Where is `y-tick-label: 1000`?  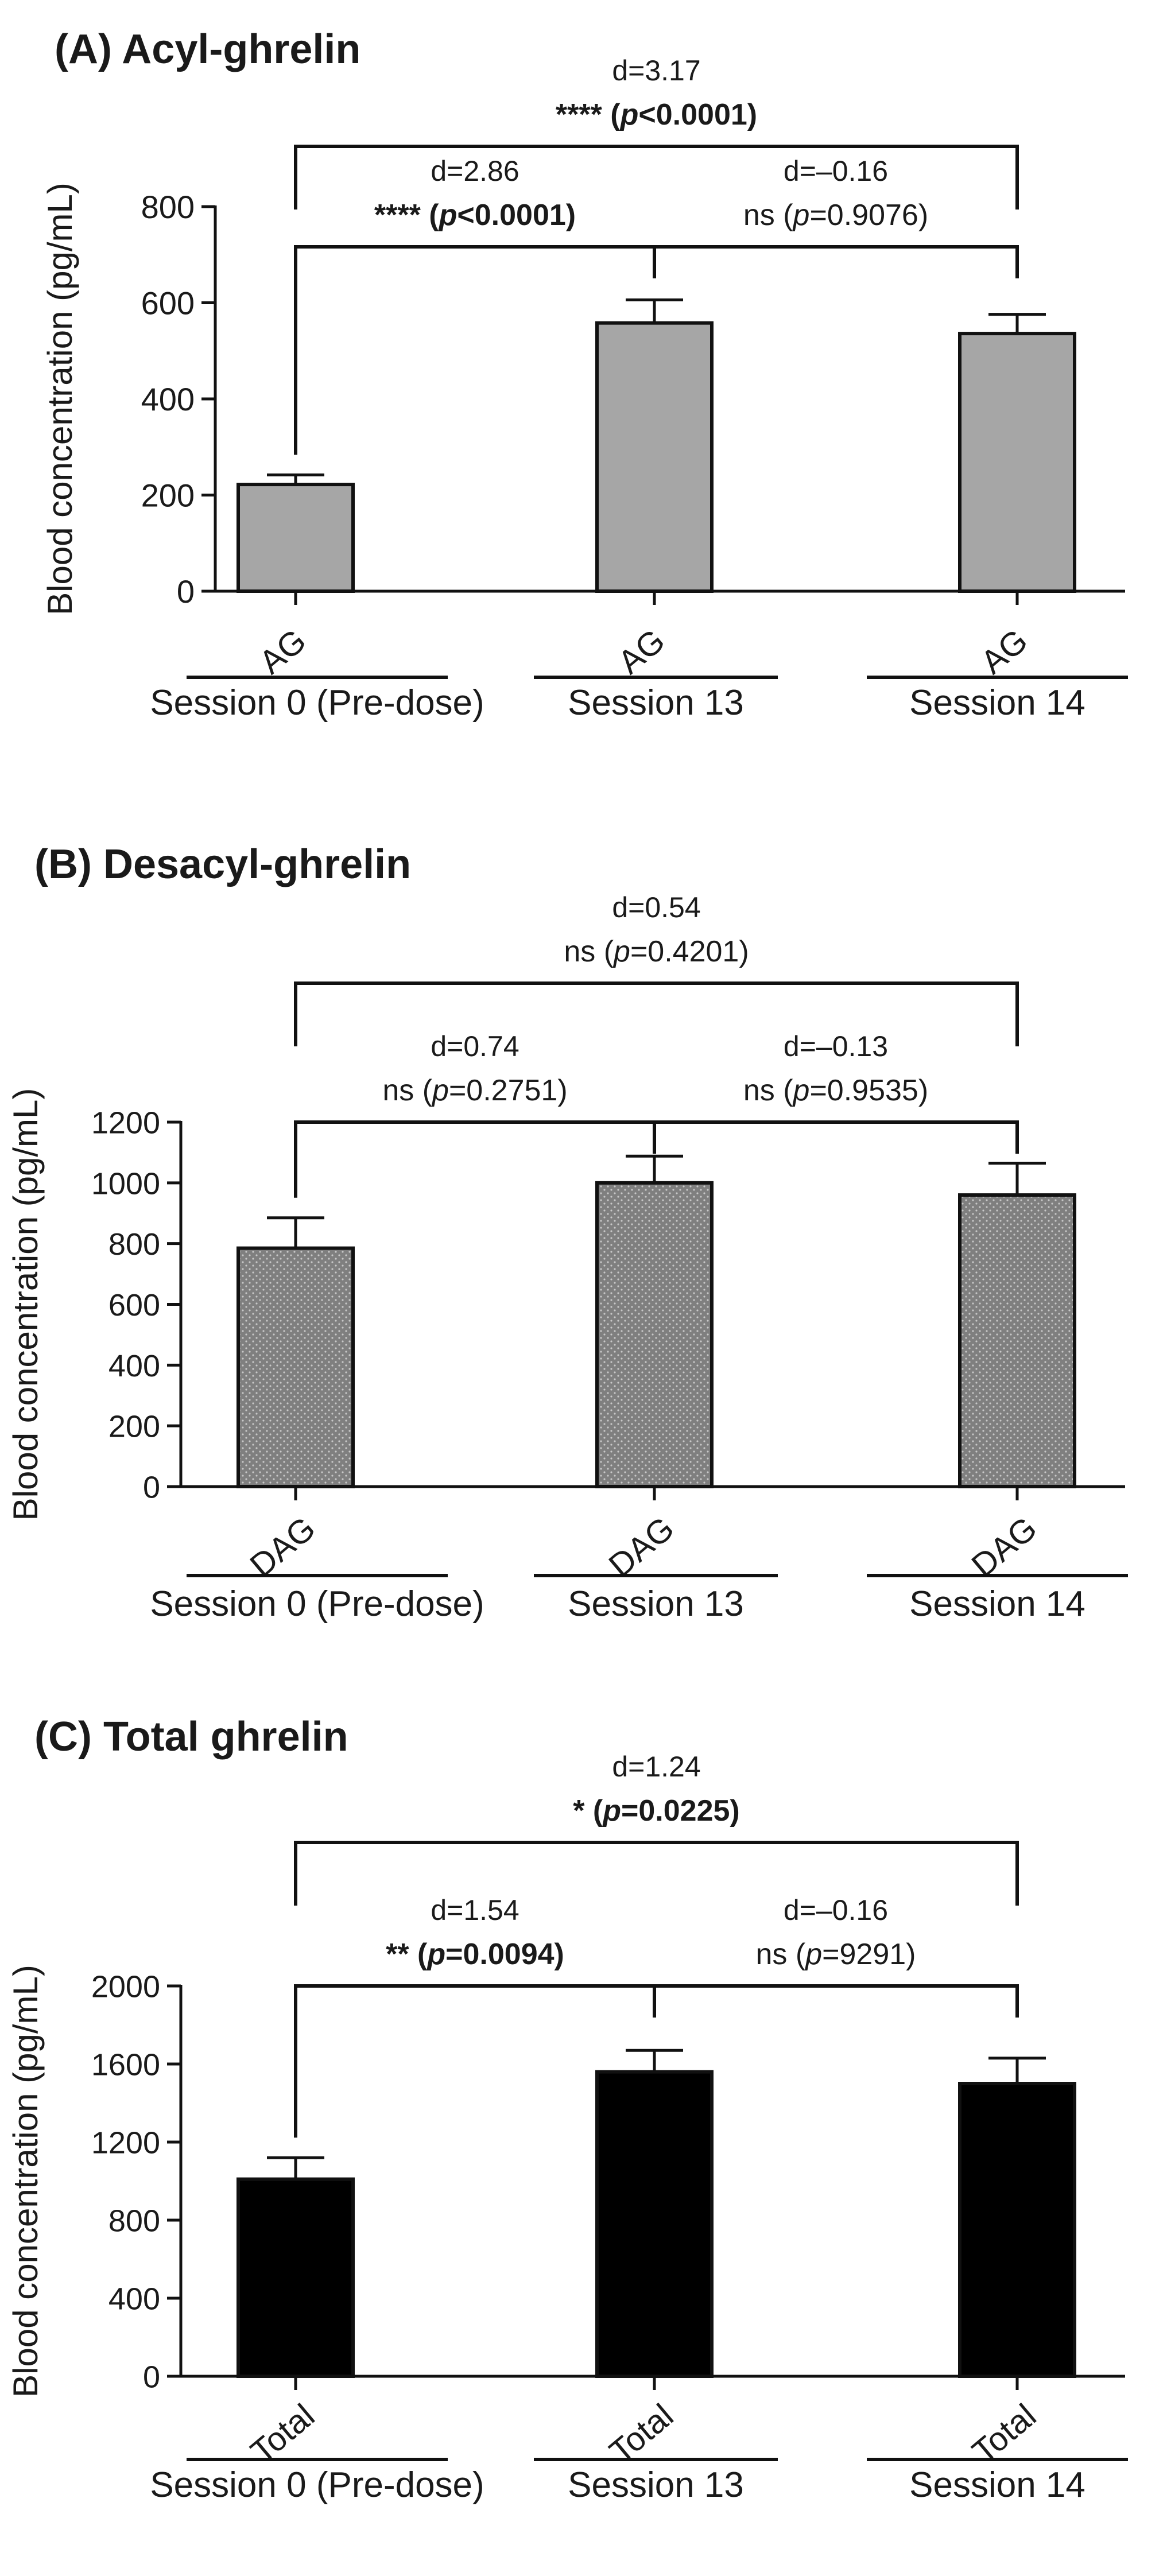
y-tick-label: 1000 is located at coordinates (125, 1183).